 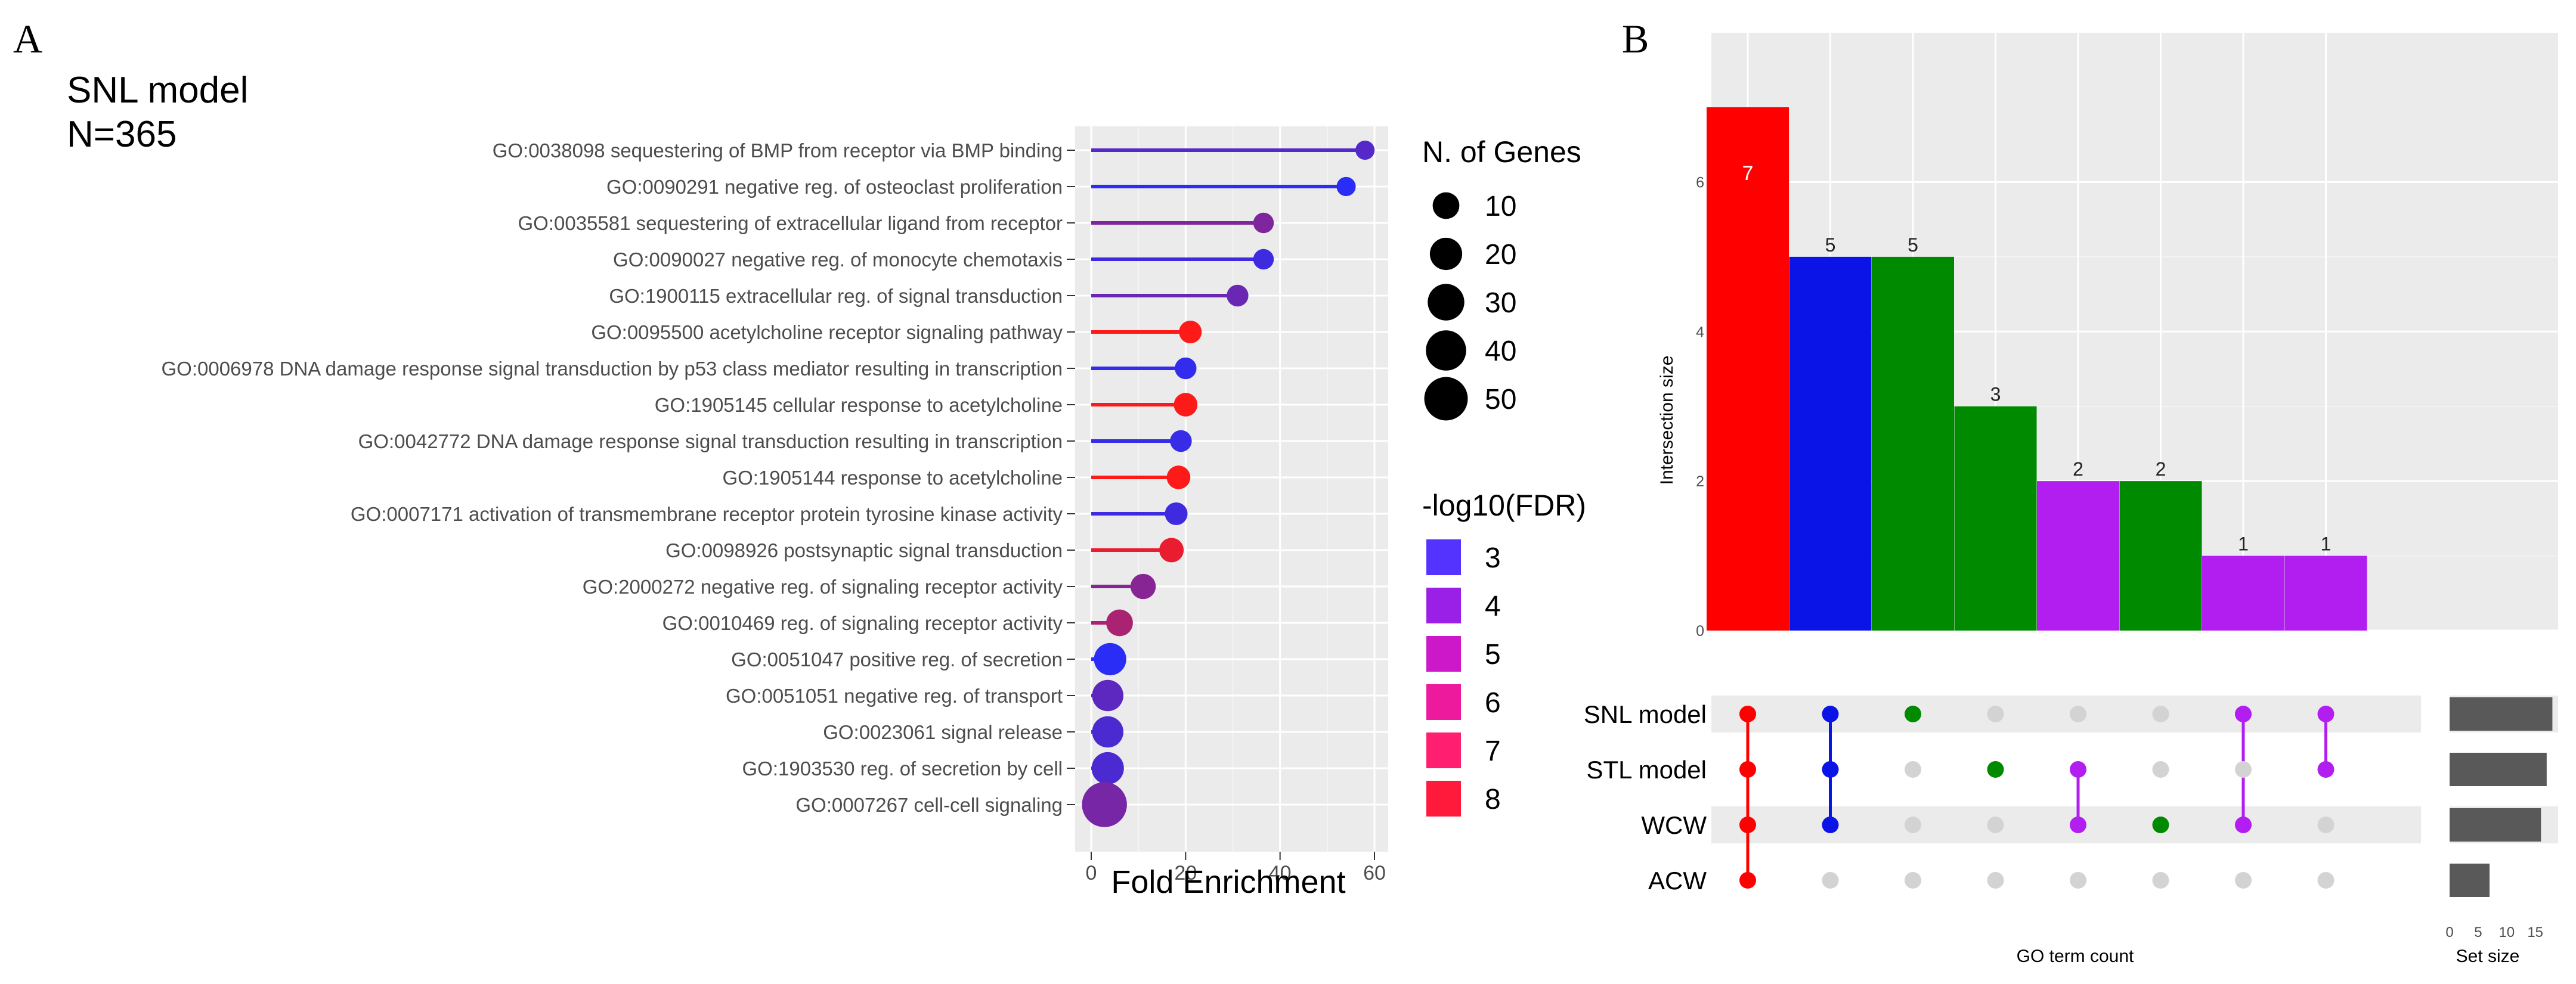 I want to click on chart-b-set-size-label: Set size, so click(x=2488, y=956).